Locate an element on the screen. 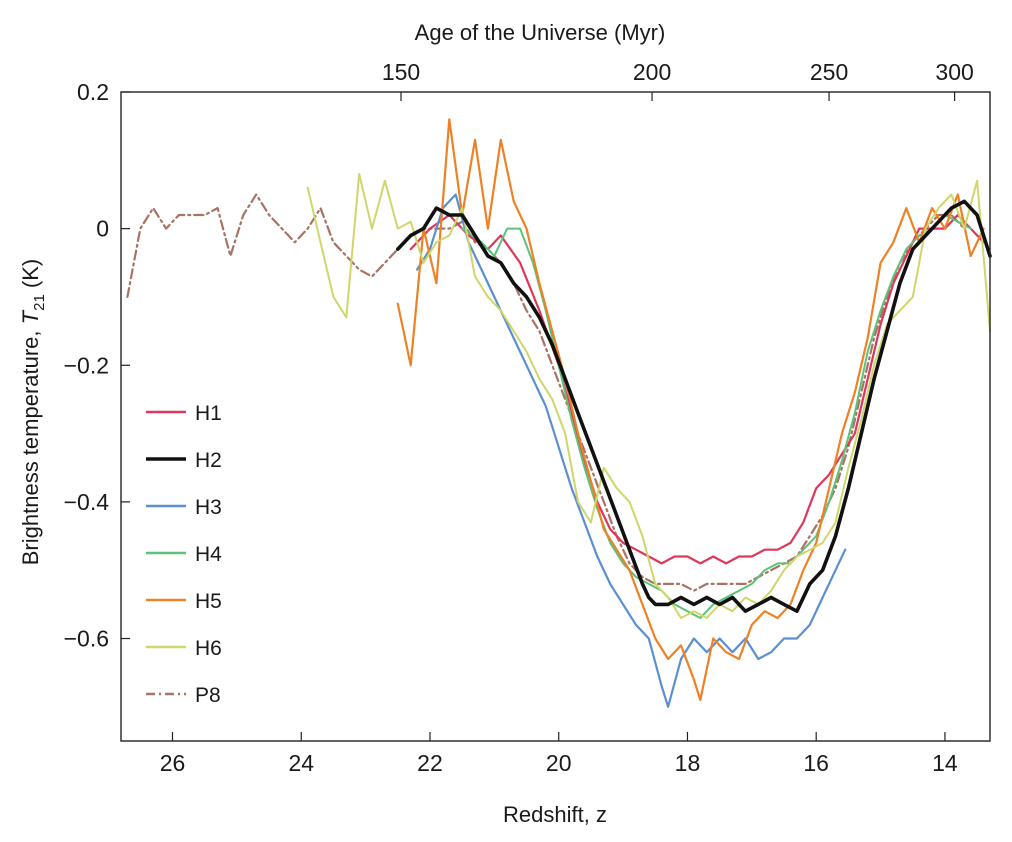 Image resolution: width=1012 pixels, height=842 pixels. y-axis-title-suffix: (K) is located at coordinates (30, 276).